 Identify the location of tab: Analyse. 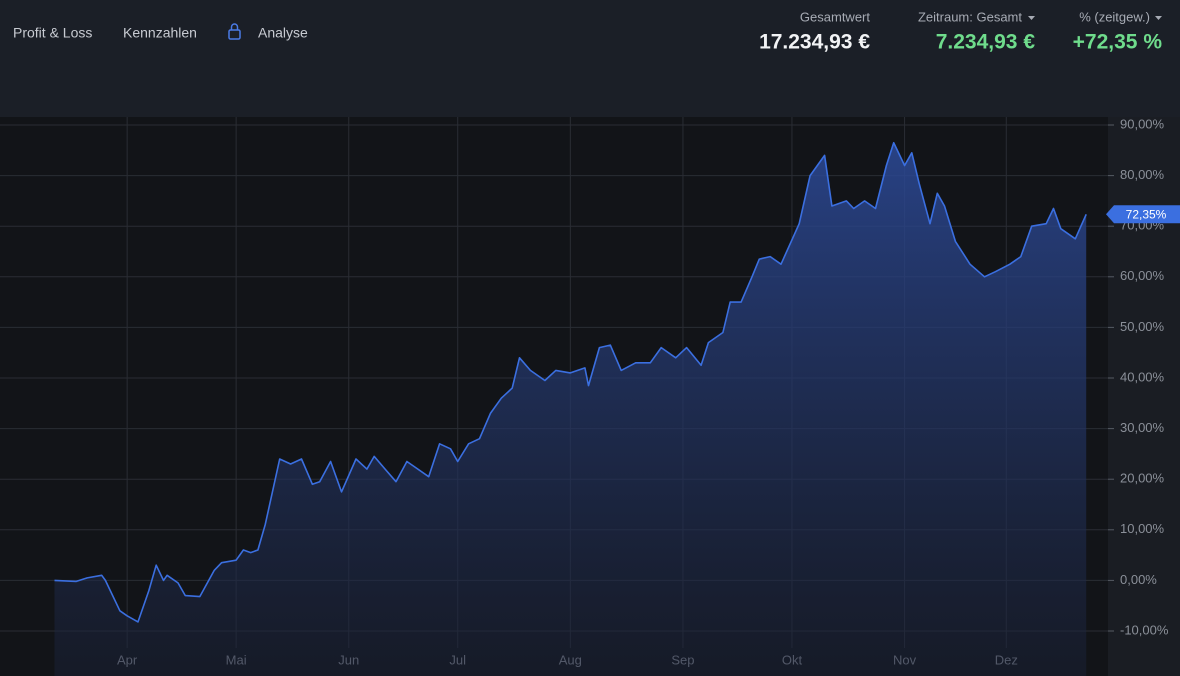
(283, 33).